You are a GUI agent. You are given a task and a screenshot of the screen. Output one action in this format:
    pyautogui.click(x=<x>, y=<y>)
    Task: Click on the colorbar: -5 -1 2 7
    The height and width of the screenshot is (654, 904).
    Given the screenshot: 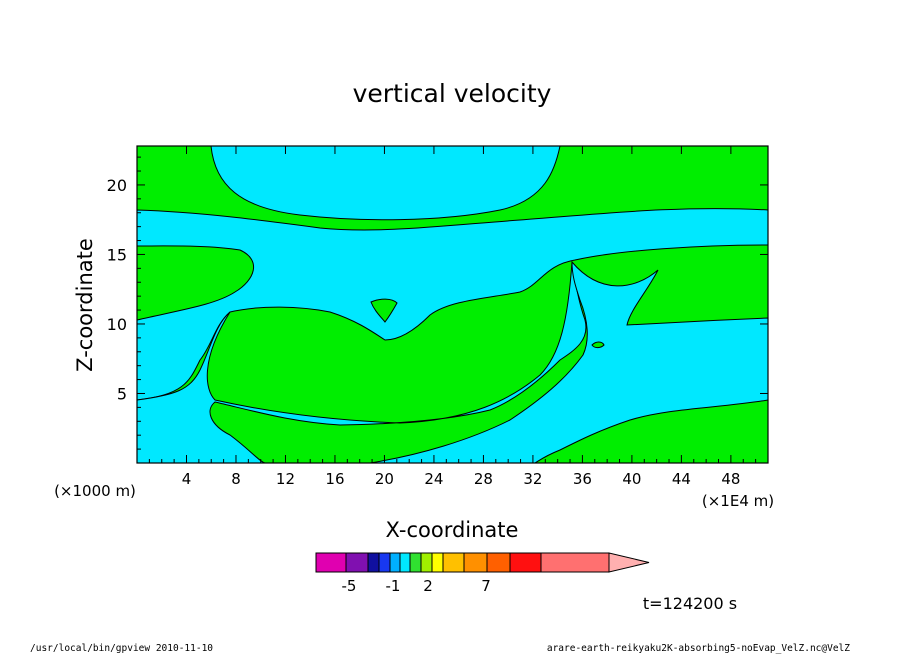 What is the action you would take?
    pyautogui.click(x=482, y=573)
    